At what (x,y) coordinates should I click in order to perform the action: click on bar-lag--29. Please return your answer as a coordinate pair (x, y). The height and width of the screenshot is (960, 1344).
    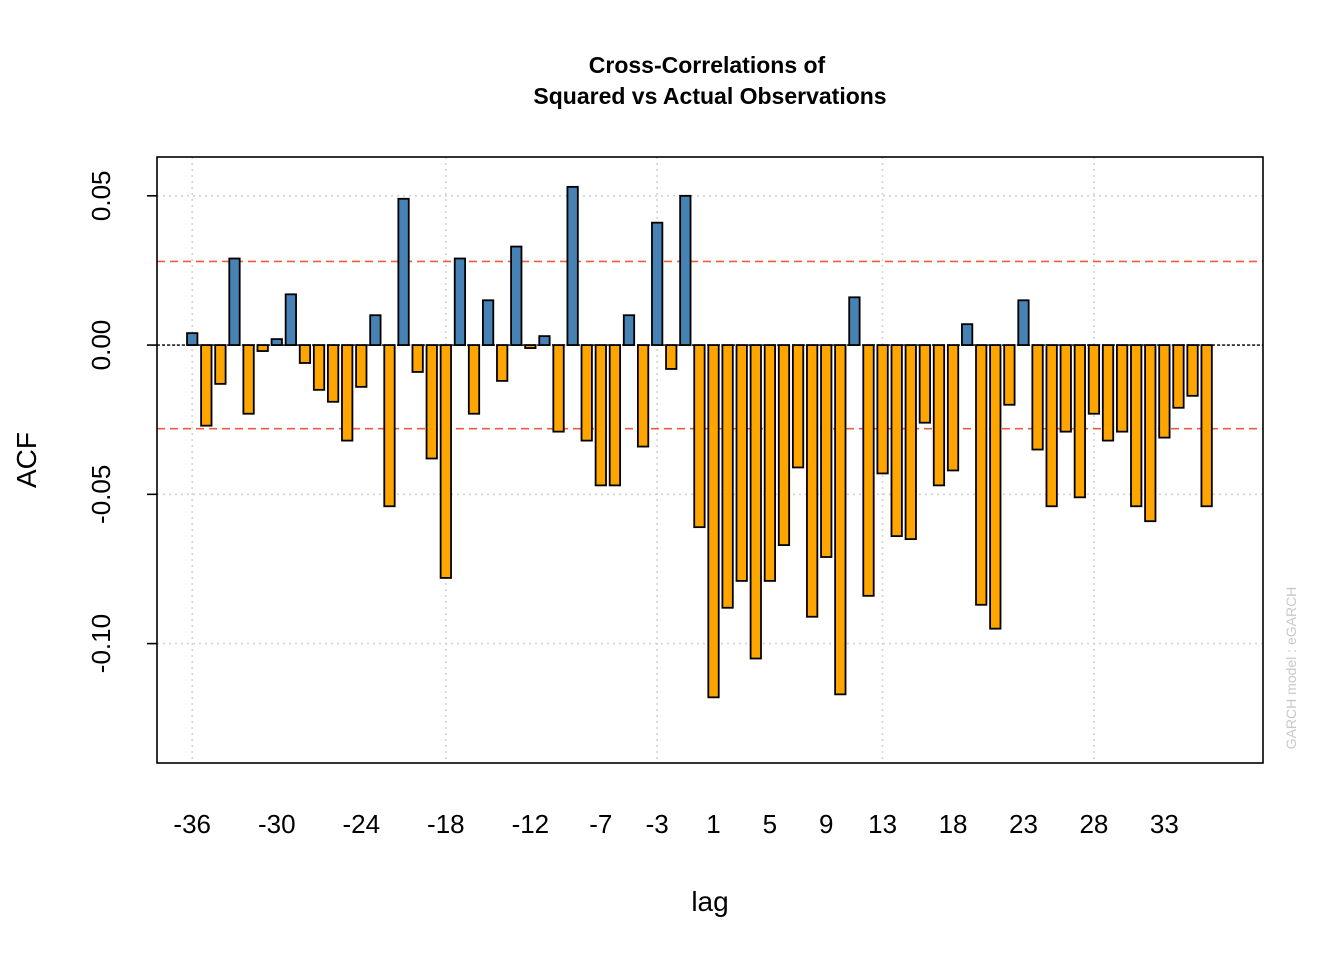
    Looking at the image, I should click on (290, 319).